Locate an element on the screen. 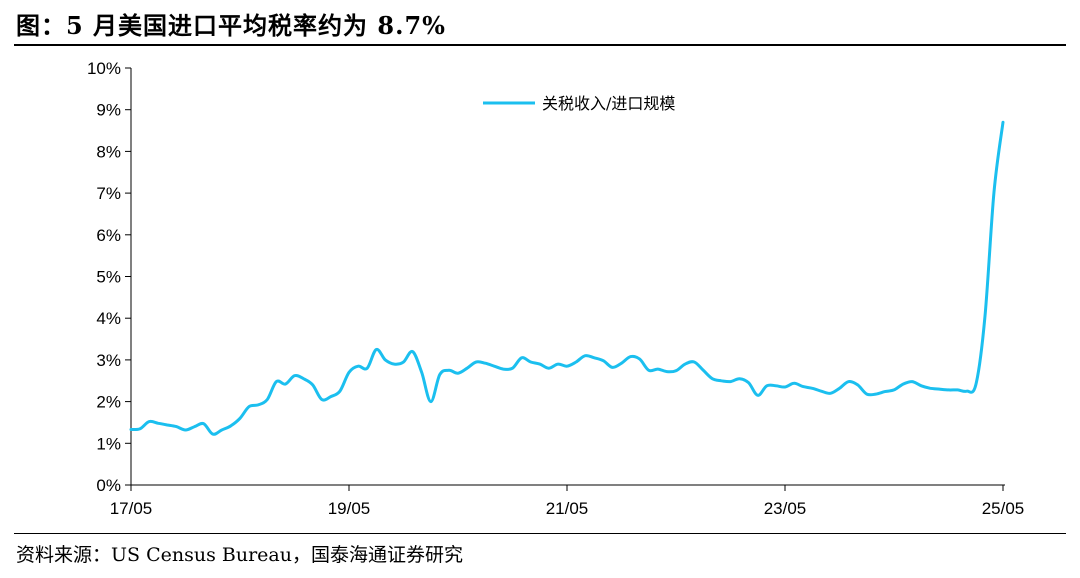 This screenshot has width=1080, height=578. y-tick-label: 0% is located at coordinates (108, 485).